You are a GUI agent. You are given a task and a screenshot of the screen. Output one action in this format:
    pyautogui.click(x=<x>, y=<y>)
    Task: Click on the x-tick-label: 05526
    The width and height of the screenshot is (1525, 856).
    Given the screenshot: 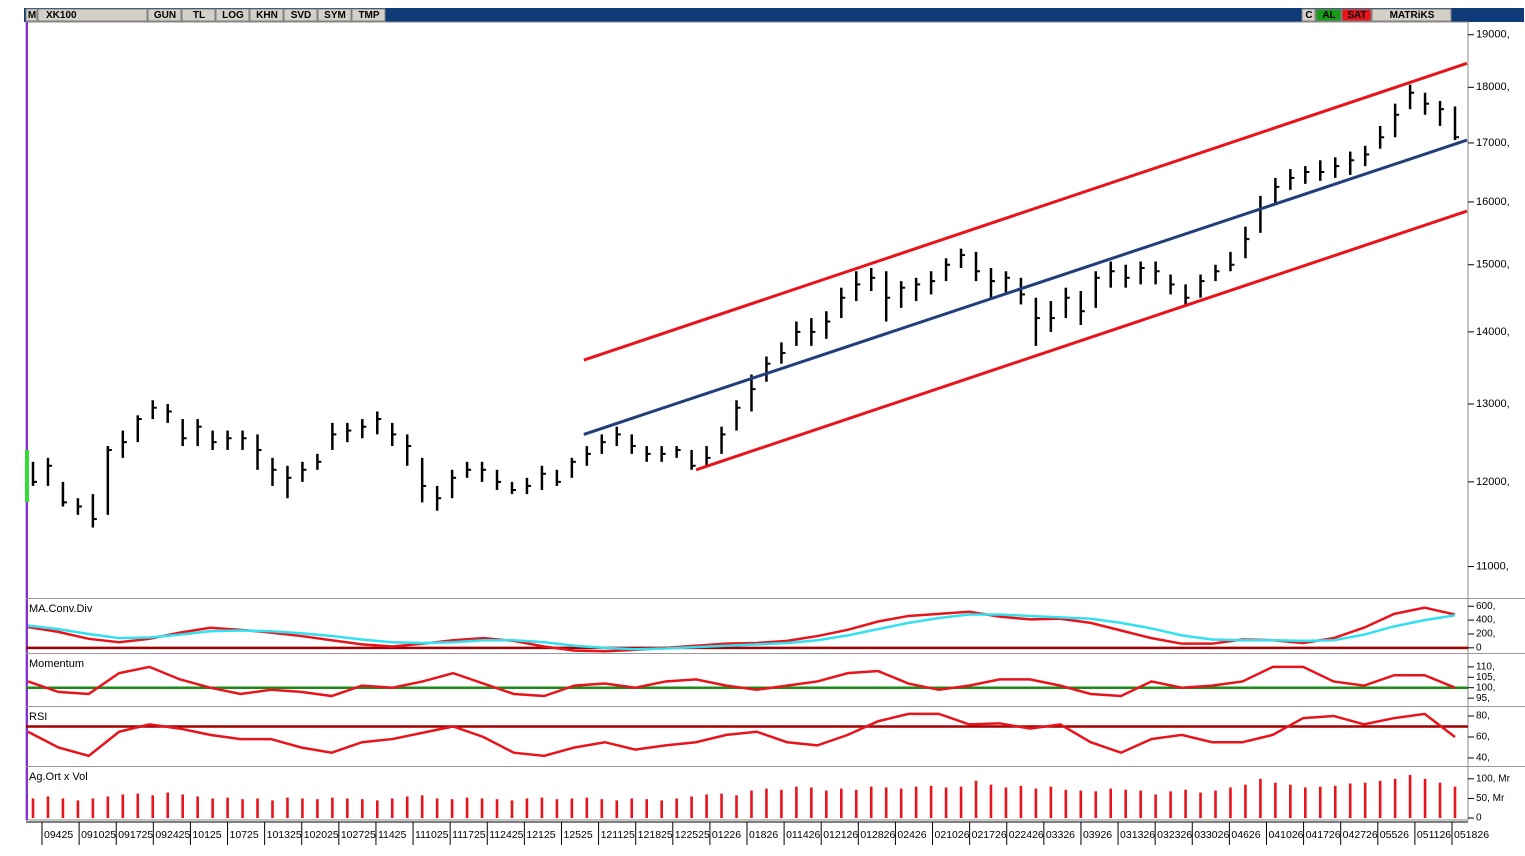 What is the action you would take?
    pyautogui.click(x=1394, y=835)
    